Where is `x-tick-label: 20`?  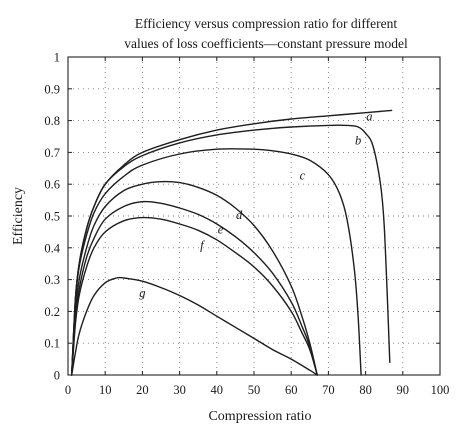
x-tick-label: 20 is located at coordinates (142, 390).